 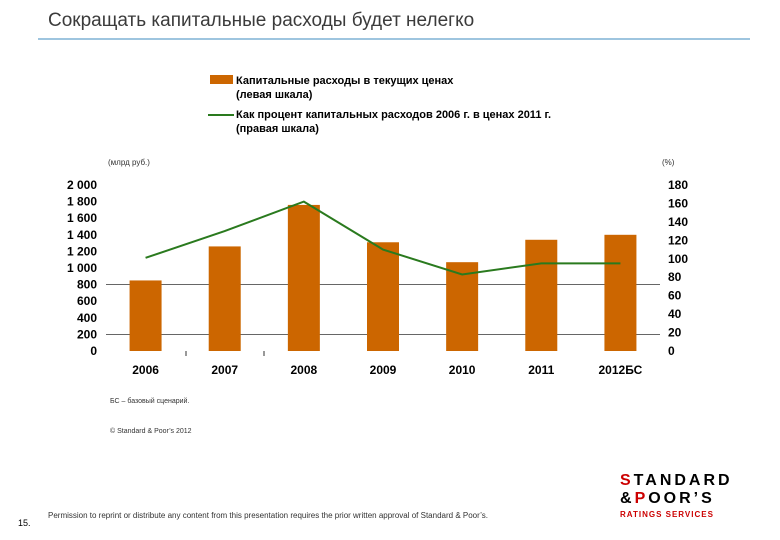 I want to click on x-category-label: 2009, so click(x=383, y=370).